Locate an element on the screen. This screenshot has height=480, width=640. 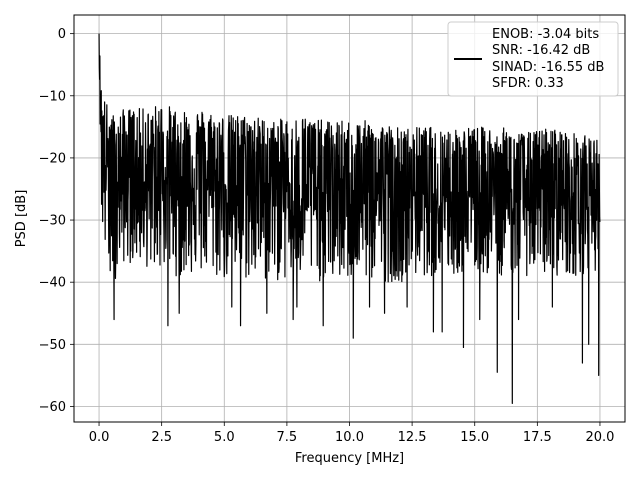
legend-box is located at coordinates (533, 59).